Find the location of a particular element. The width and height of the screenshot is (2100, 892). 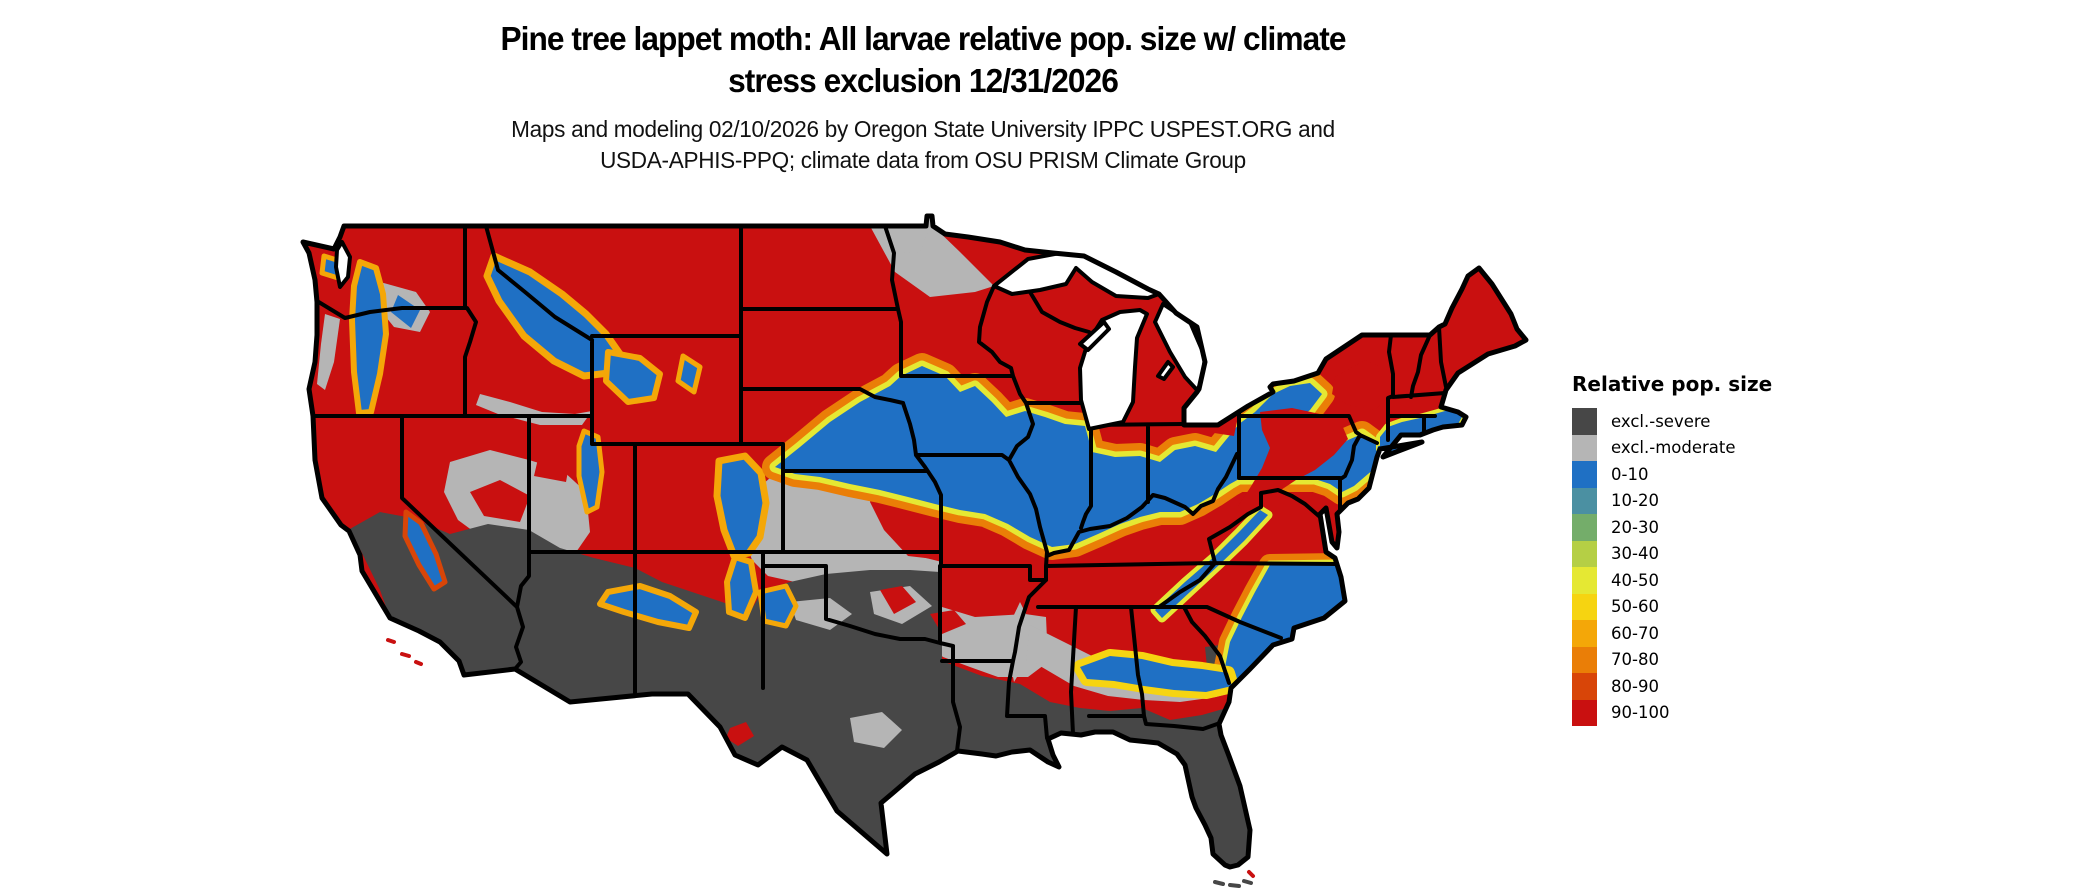

legend-item: 40-50 is located at coordinates (1722, 580).